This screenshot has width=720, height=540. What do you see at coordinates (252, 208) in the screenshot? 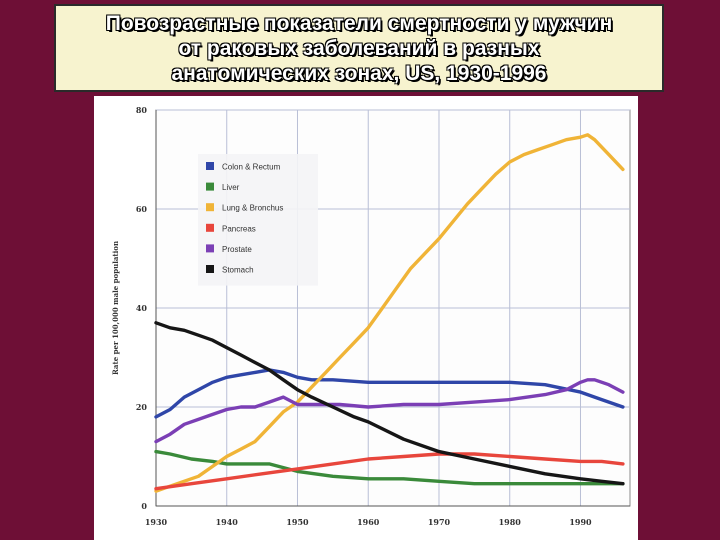
I see `legend-label: Lung & Bronchus` at bounding box center [252, 208].